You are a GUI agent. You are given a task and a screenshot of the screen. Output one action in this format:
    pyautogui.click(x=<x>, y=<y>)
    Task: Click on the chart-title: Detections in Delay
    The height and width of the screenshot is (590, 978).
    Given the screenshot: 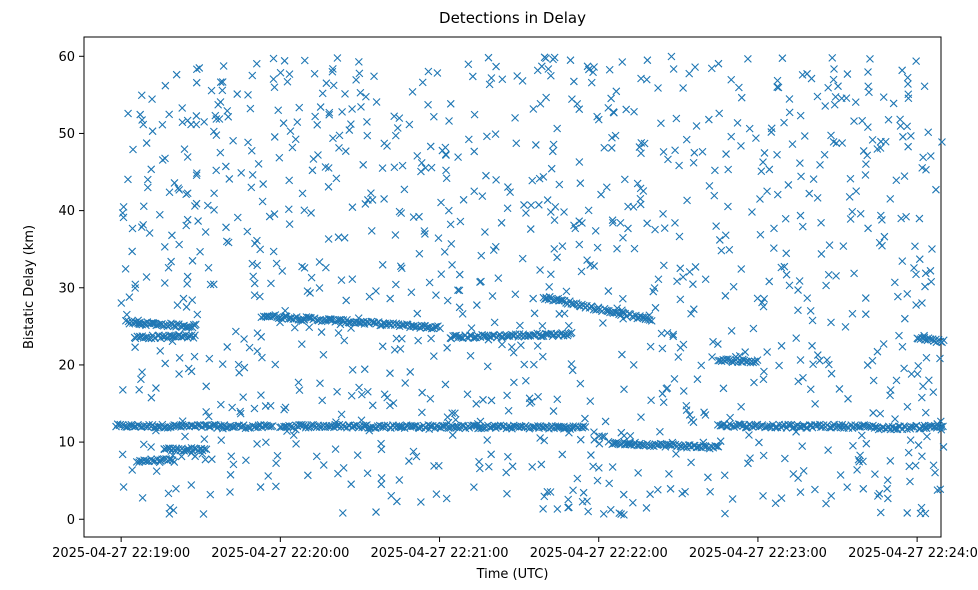 What is the action you would take?
    pyautogui.click(x=512, y=18)
    